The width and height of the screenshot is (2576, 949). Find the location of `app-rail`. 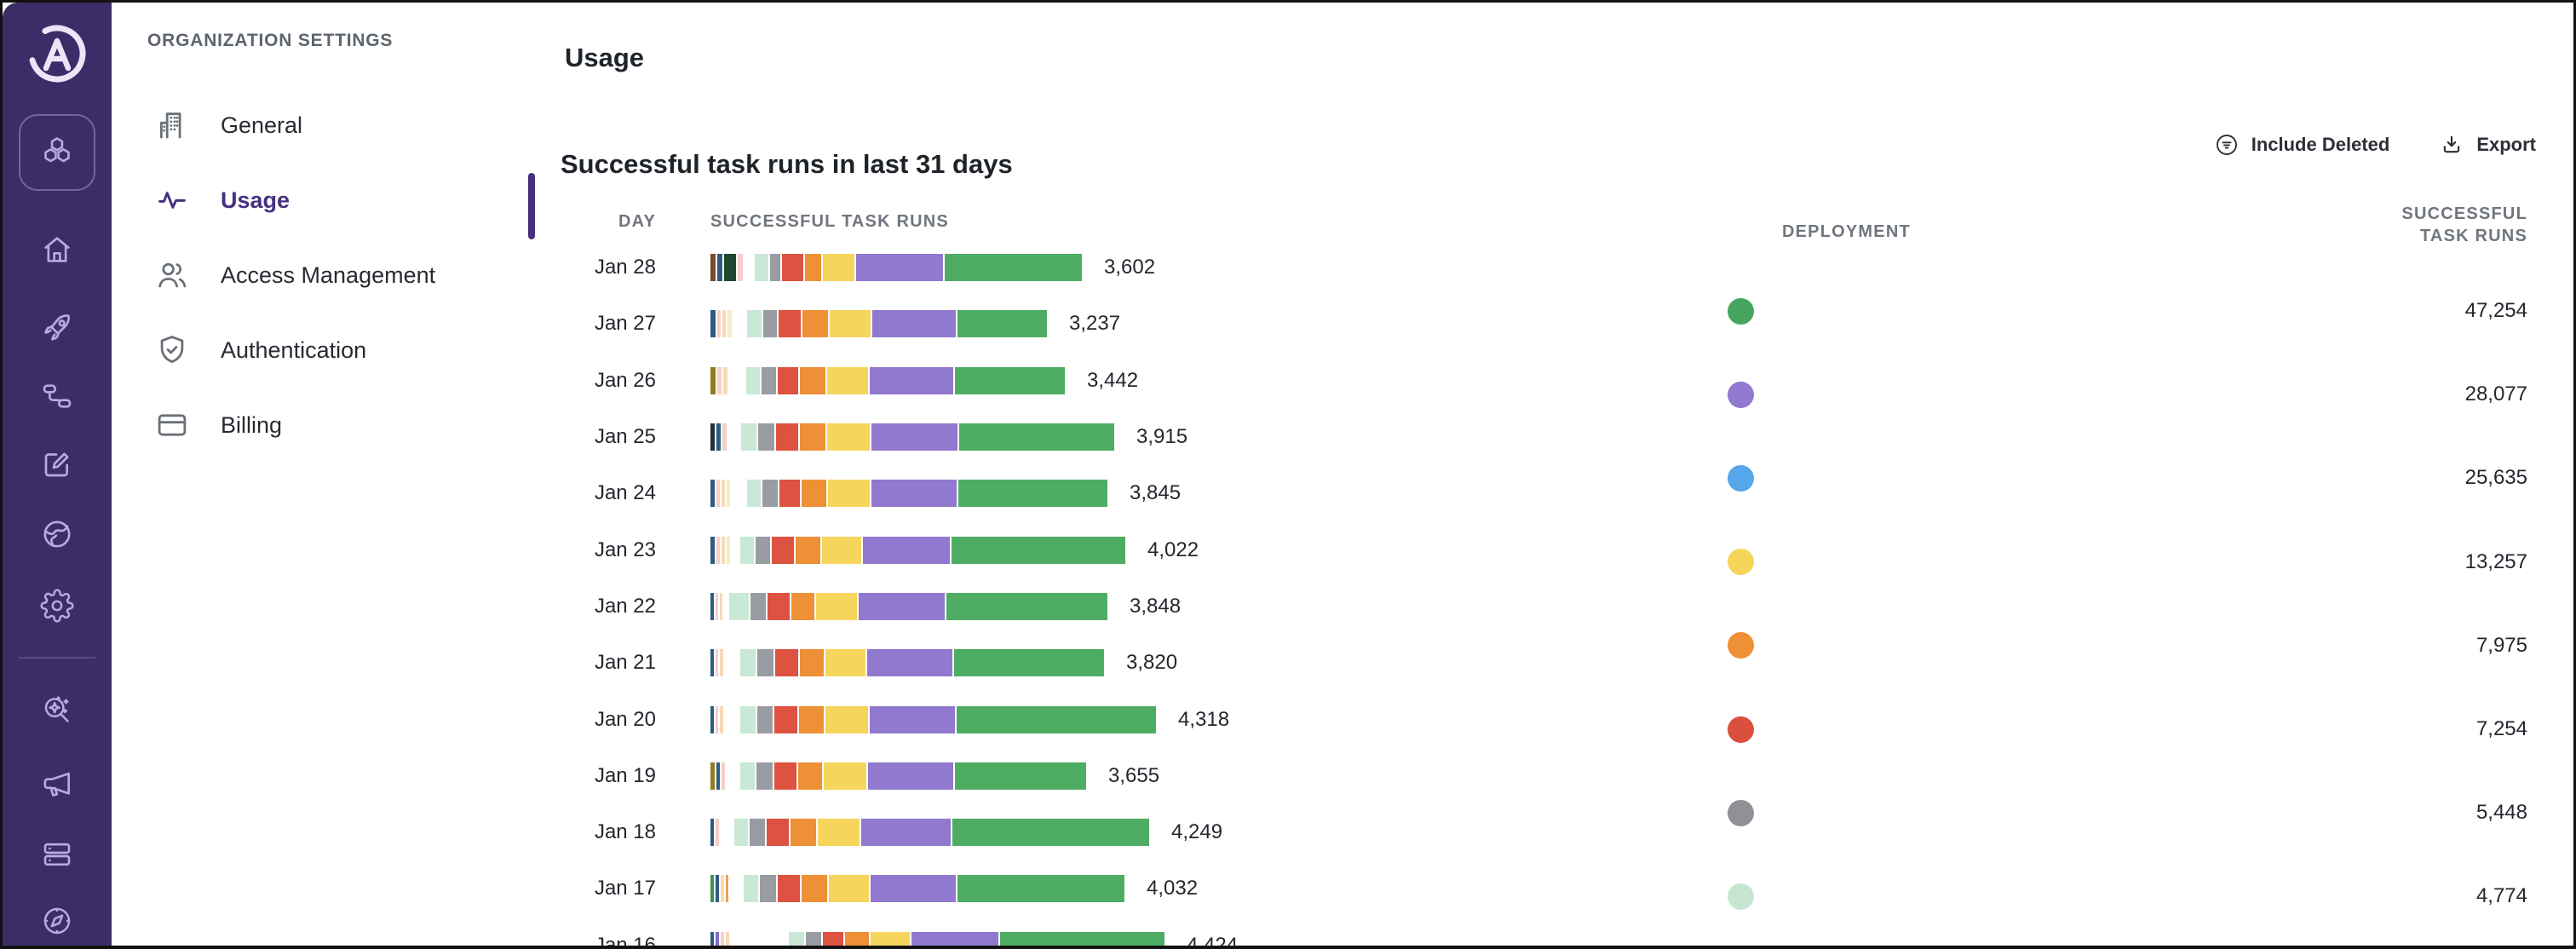

app-rail is located at coordinates (57, 474).